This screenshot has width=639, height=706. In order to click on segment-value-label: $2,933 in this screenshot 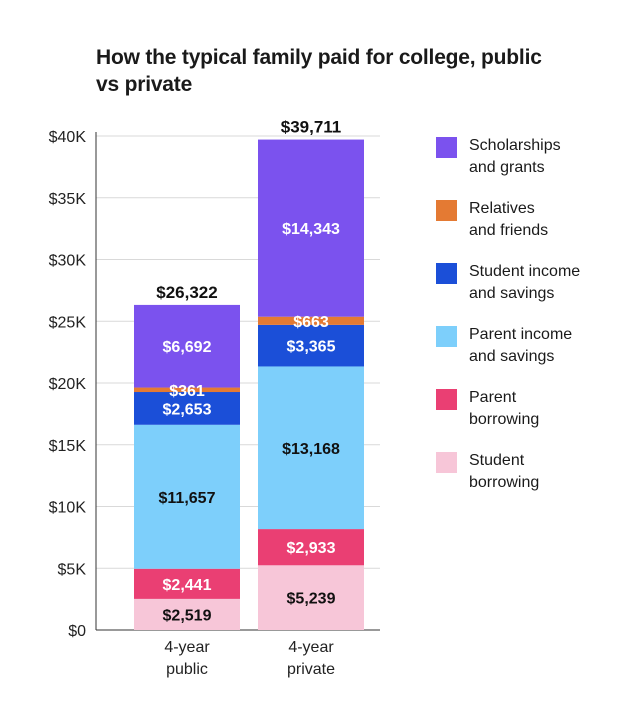, I will do `click(311, 548)`.